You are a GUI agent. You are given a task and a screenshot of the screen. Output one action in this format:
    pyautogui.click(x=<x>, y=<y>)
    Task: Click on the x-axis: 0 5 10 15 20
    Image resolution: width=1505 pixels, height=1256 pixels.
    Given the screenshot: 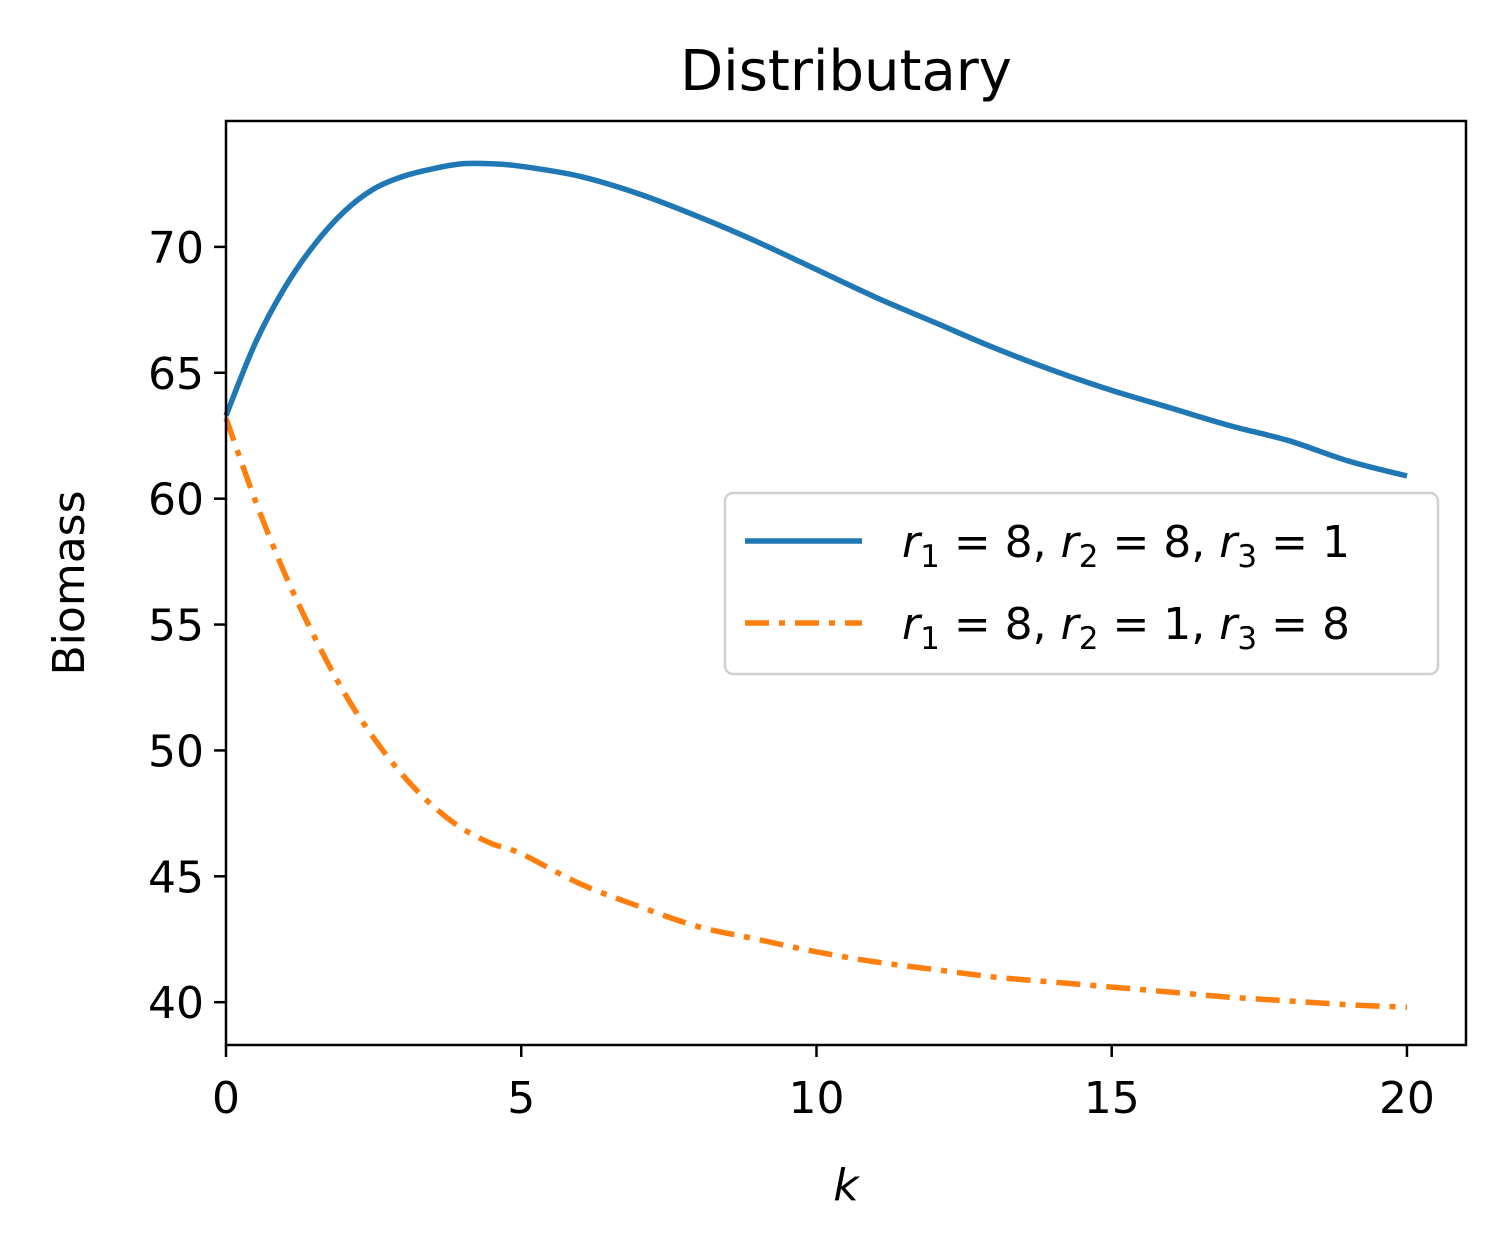 What is the action you would take?
    pyautogui.click(x=823, y=1084)
    